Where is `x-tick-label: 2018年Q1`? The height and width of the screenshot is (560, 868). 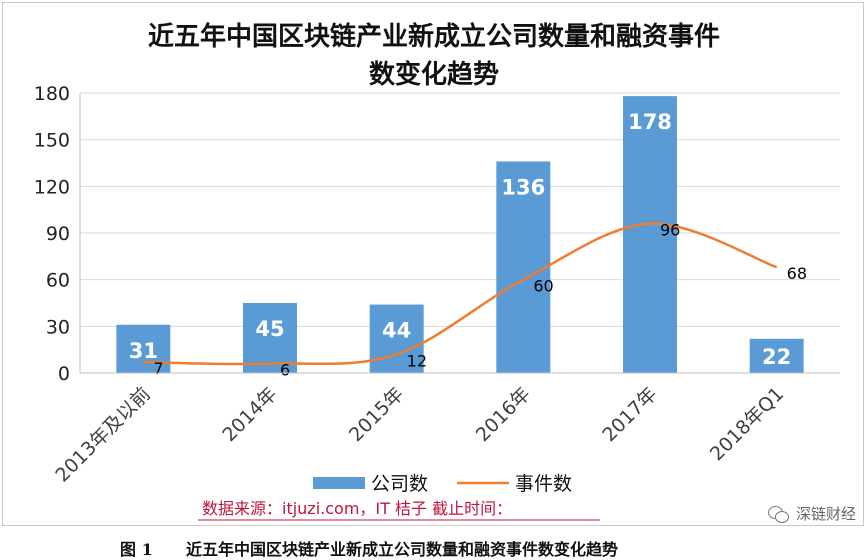 x-tick-label: 2018年Q1 is located at coordinates (747, 424).